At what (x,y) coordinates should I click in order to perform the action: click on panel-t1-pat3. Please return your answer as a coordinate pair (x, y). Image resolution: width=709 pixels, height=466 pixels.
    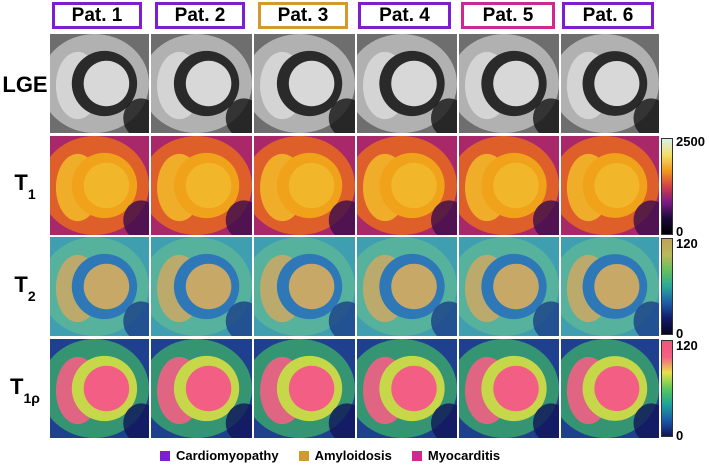
    Looking at the image, I should click on (304, 185).